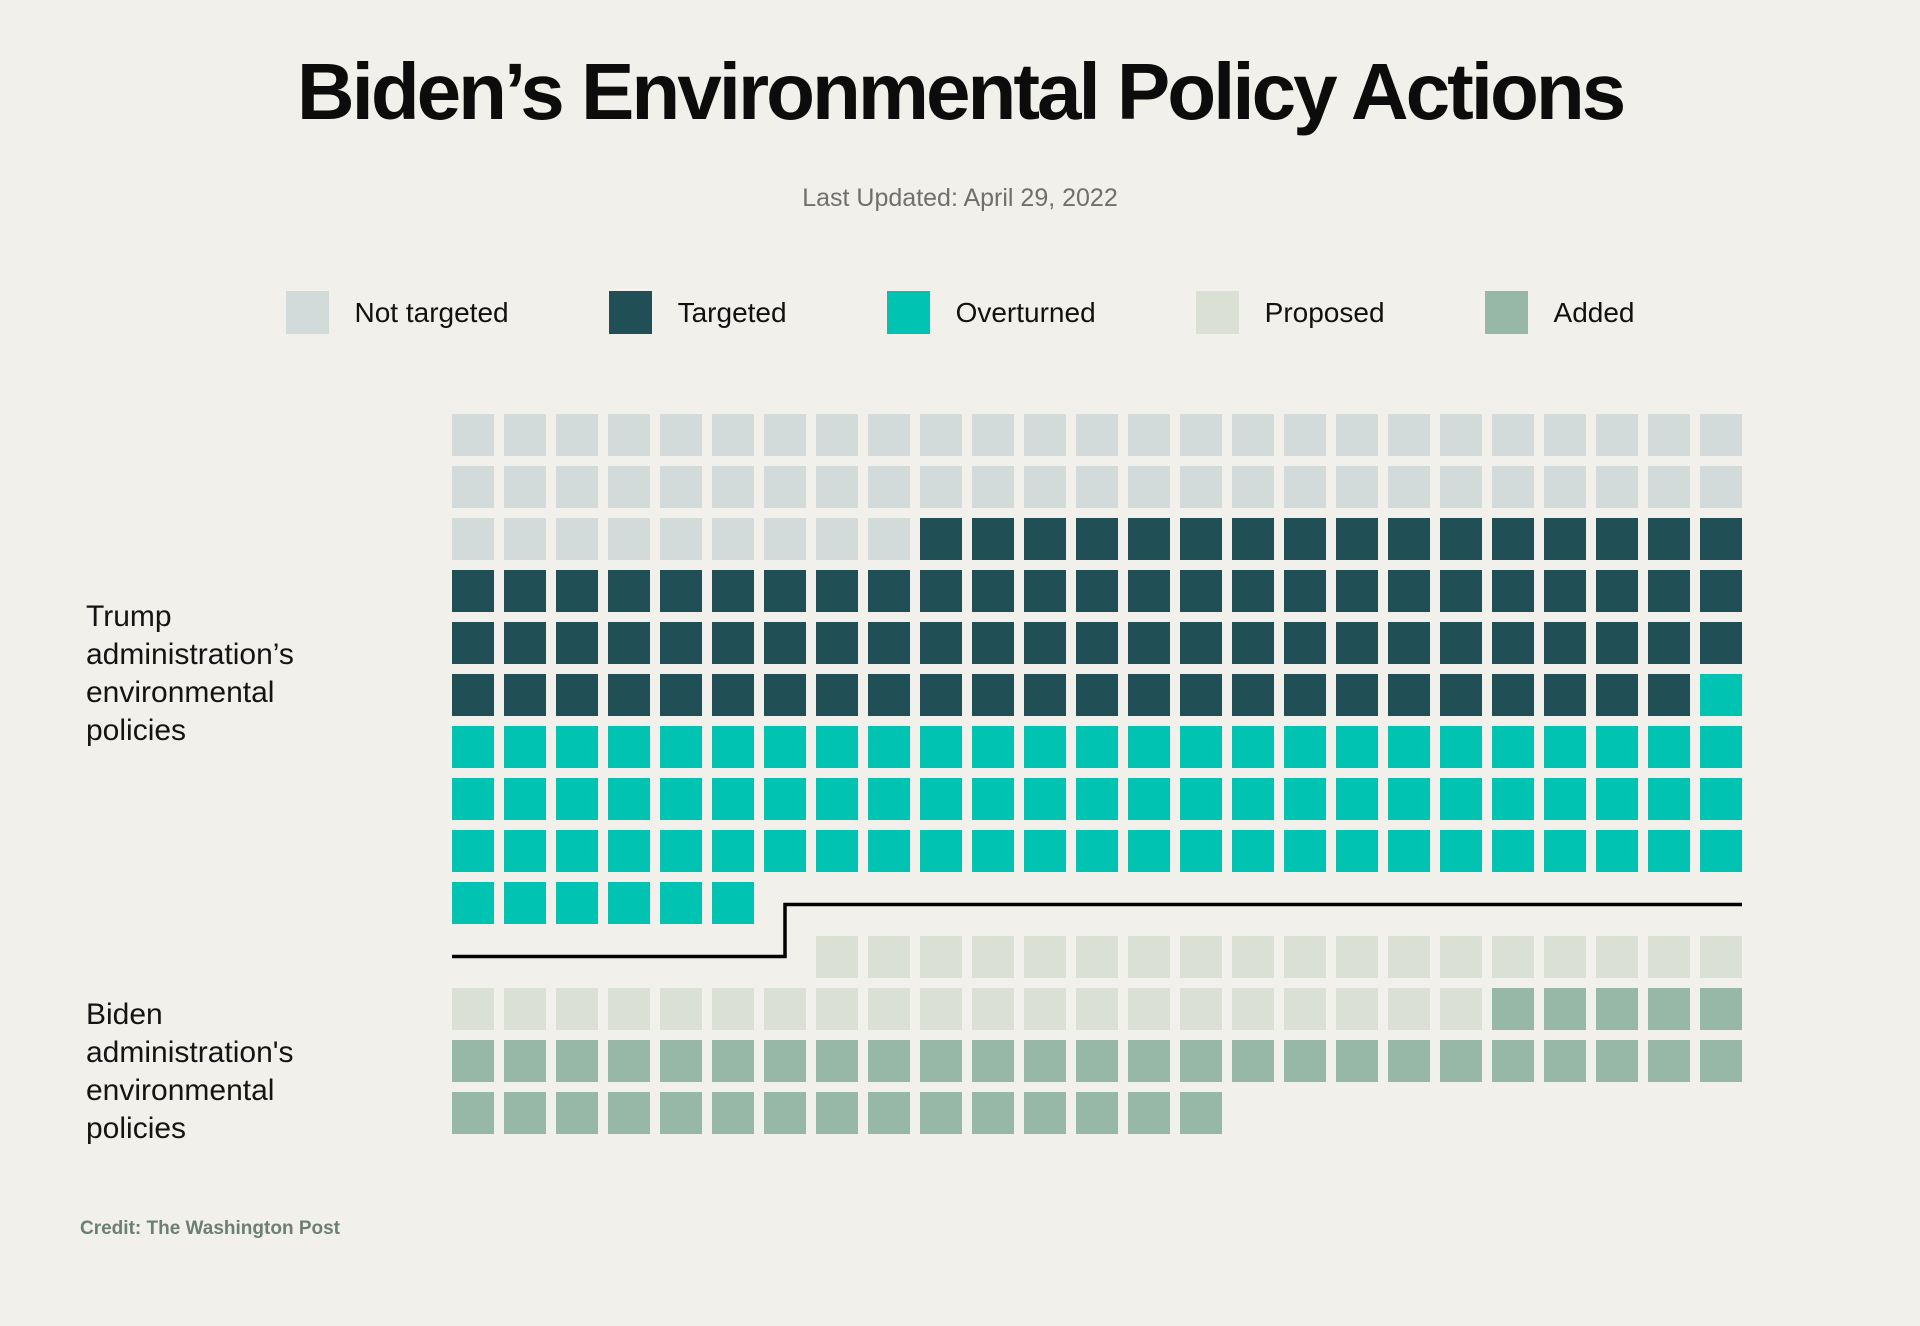 The width and height of the screenshot is (1920, 1326). Describe the element at coordinates (960, 198) in the screenshot. I see `chart-subtitle: Last Updated: April 29, 2022` at that location.